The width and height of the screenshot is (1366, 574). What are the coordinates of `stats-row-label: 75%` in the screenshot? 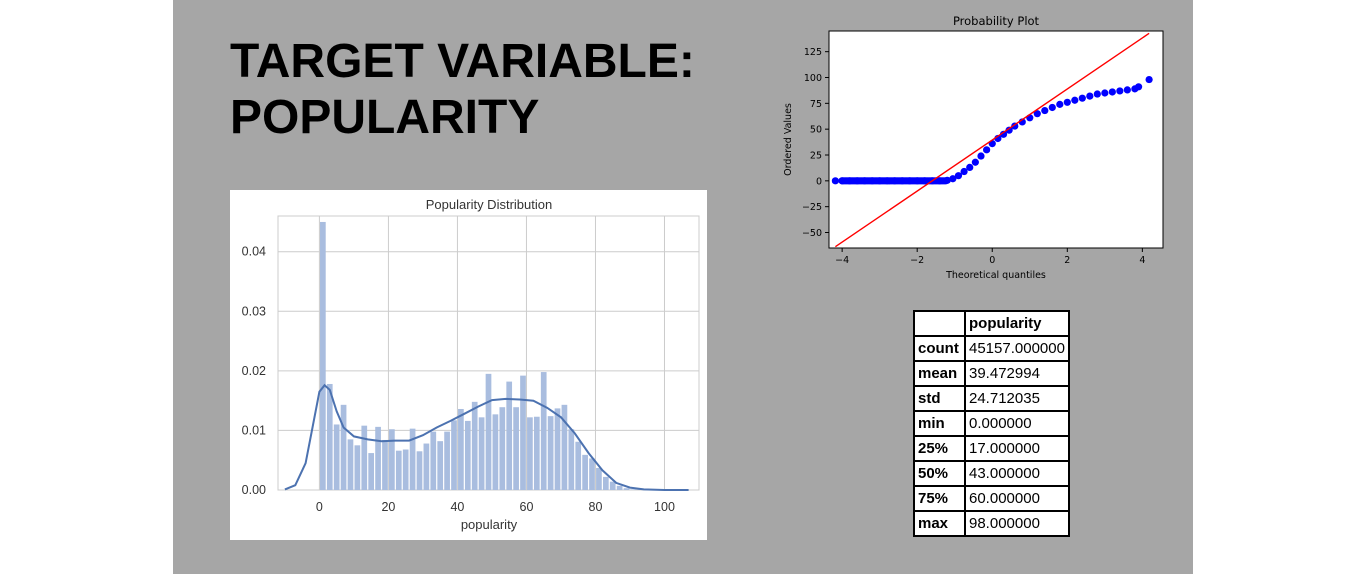 It's located at (939, 498).